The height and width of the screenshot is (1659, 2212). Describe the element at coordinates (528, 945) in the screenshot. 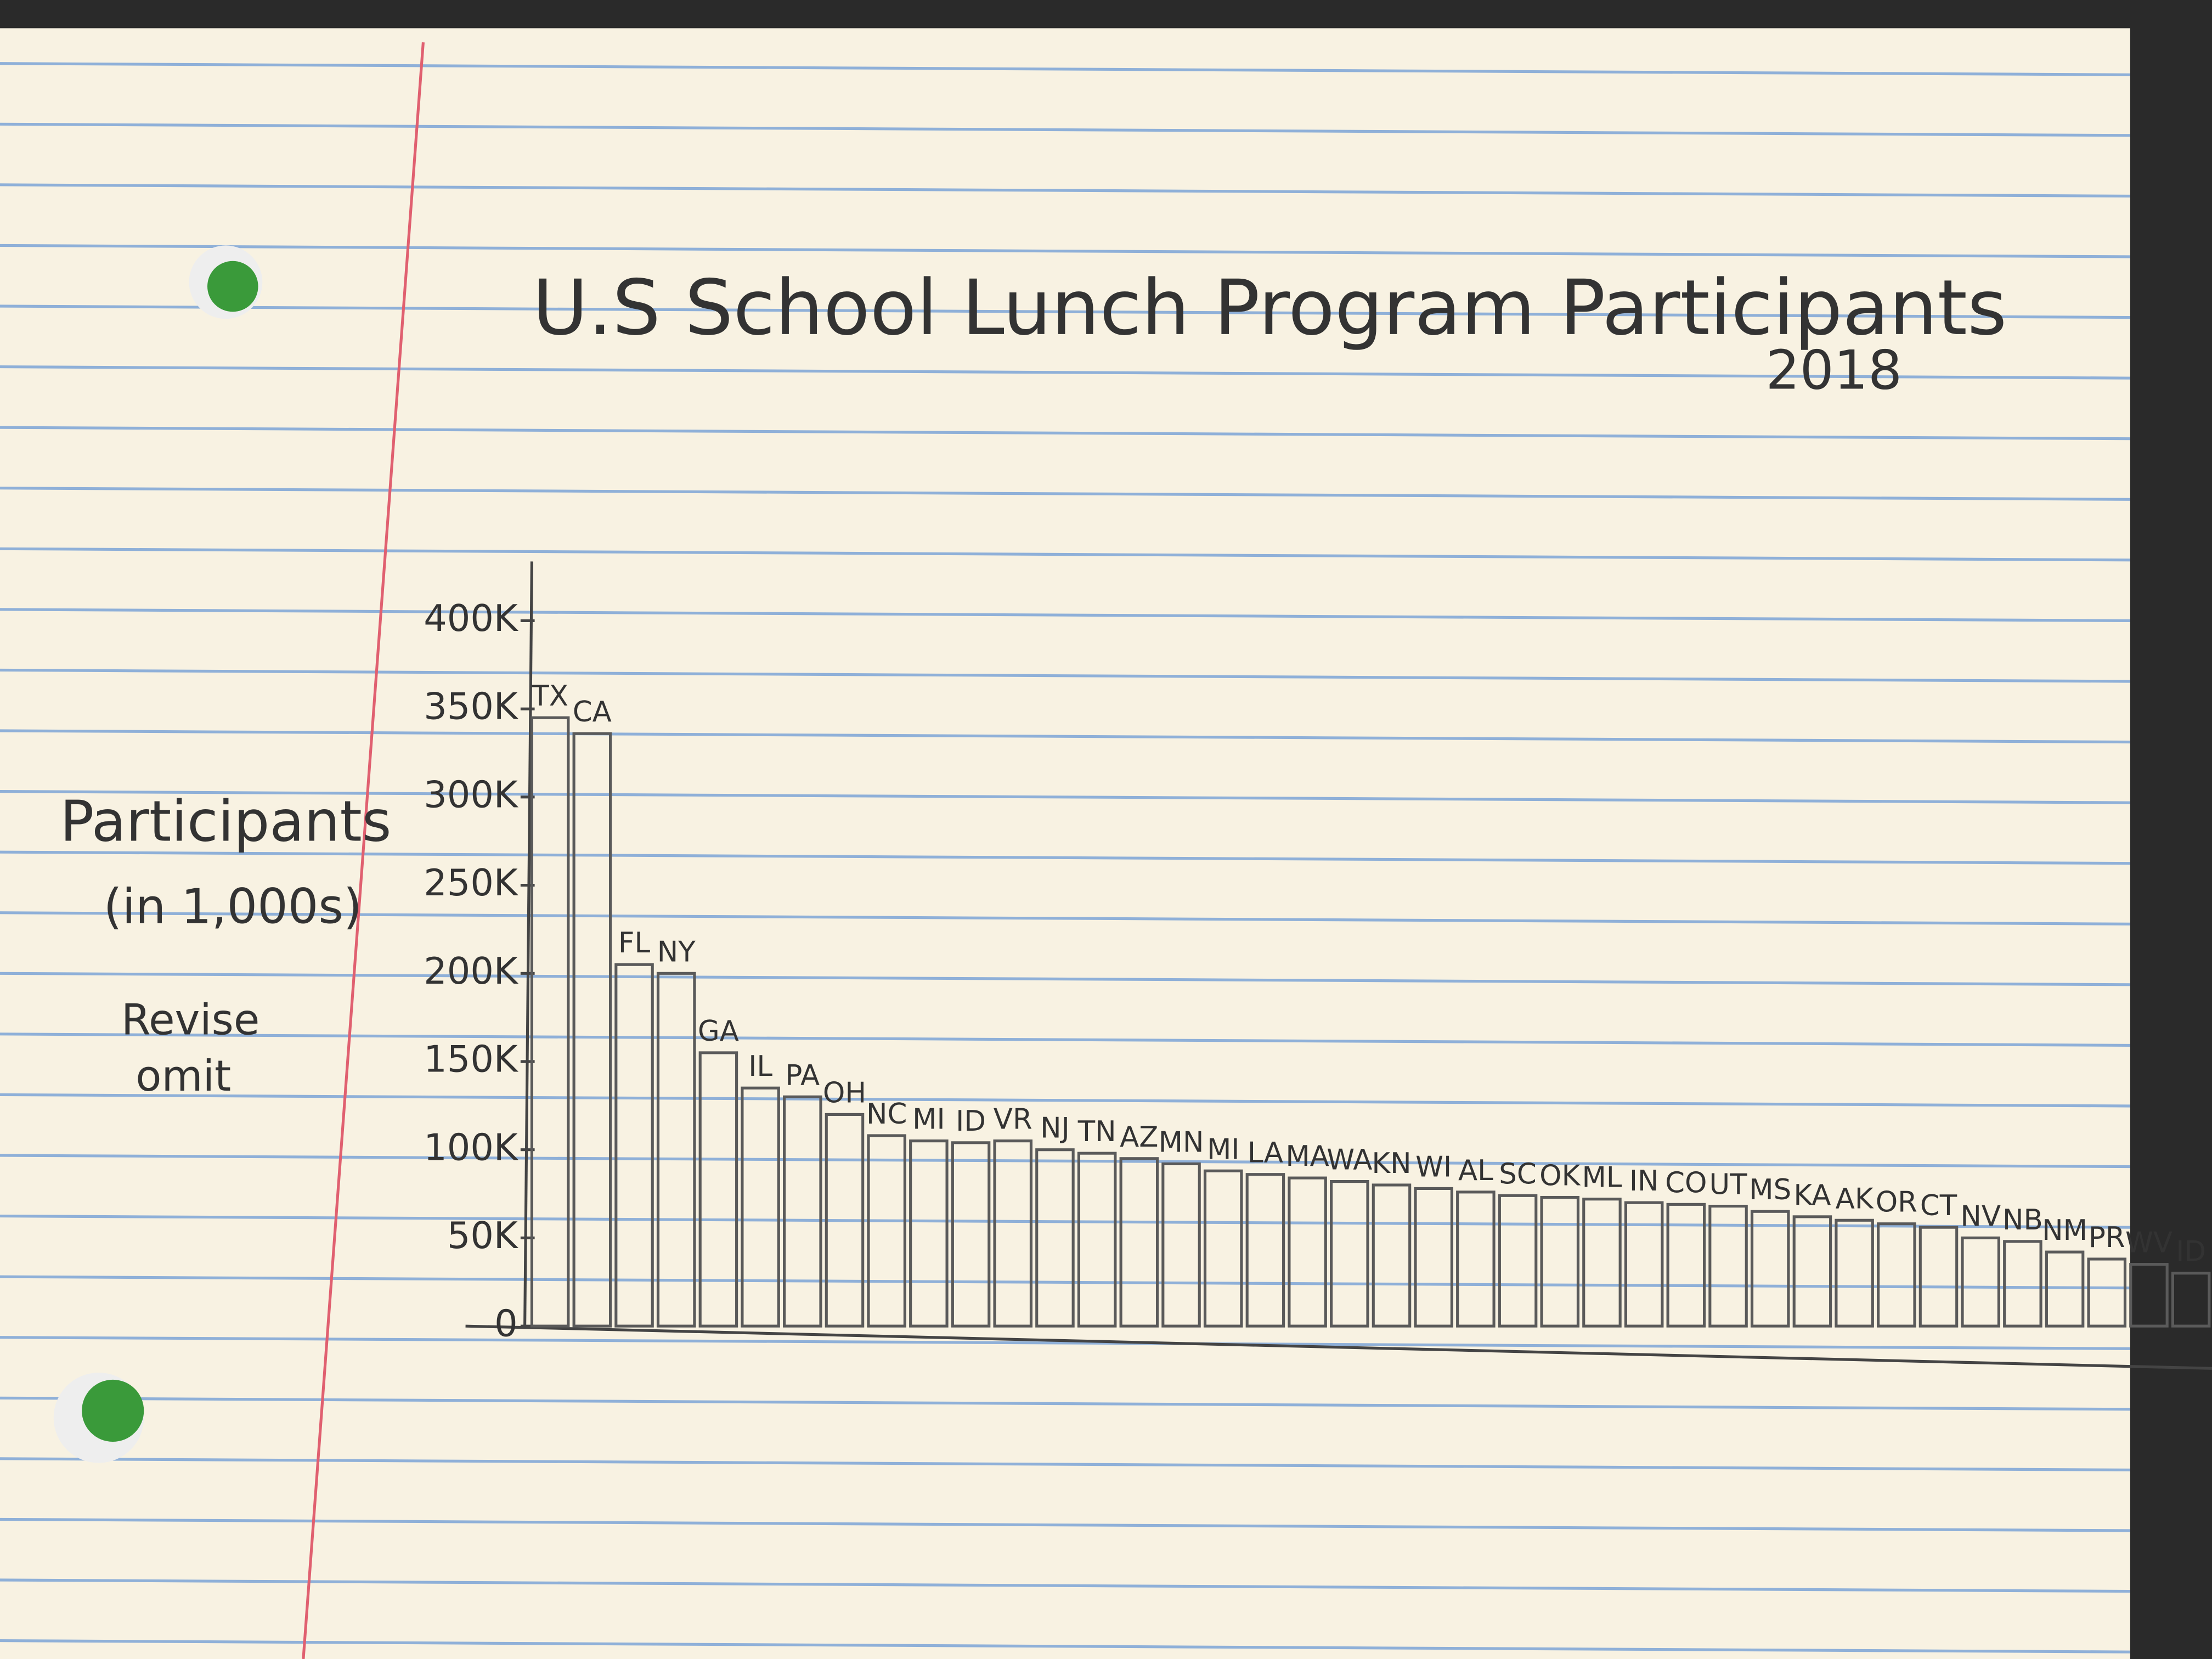

I see `y-axis` at that location.